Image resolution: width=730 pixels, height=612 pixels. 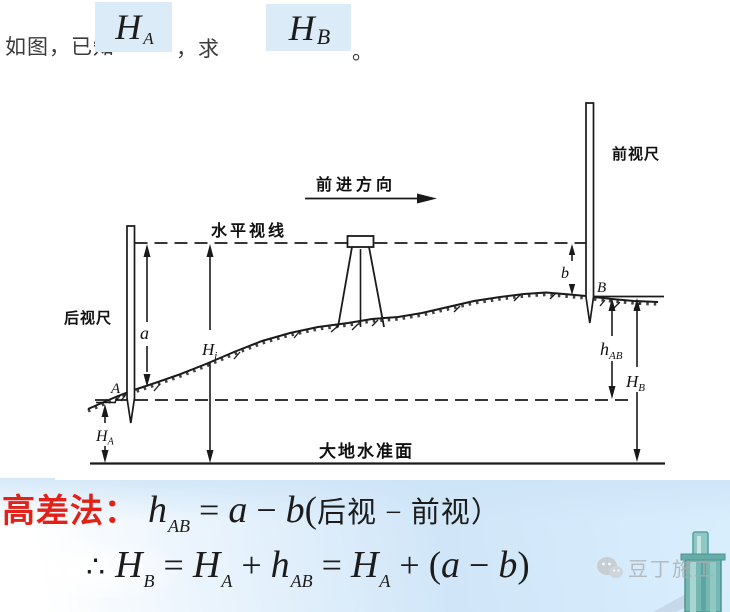 I want to click on measure-b: b, so click(x=568, y=269).